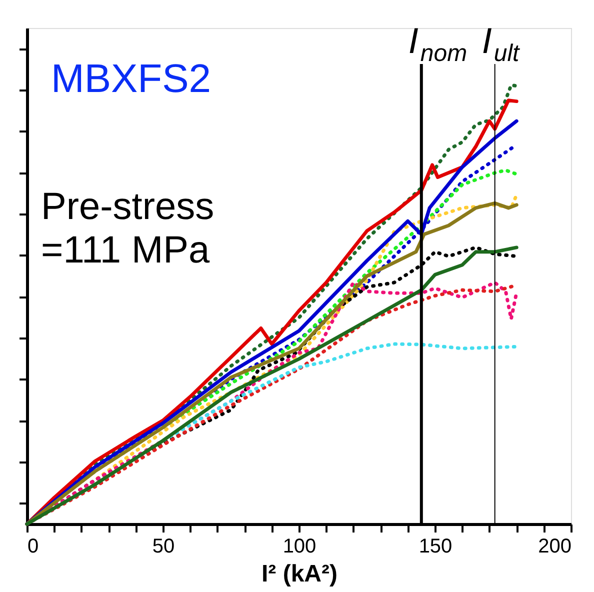 Image resolution: width=594 pixels, height=592 pixels. Describe the element at coordinates (299, 547) in the screenshot. I see `x-tick-label: 100` at that location.